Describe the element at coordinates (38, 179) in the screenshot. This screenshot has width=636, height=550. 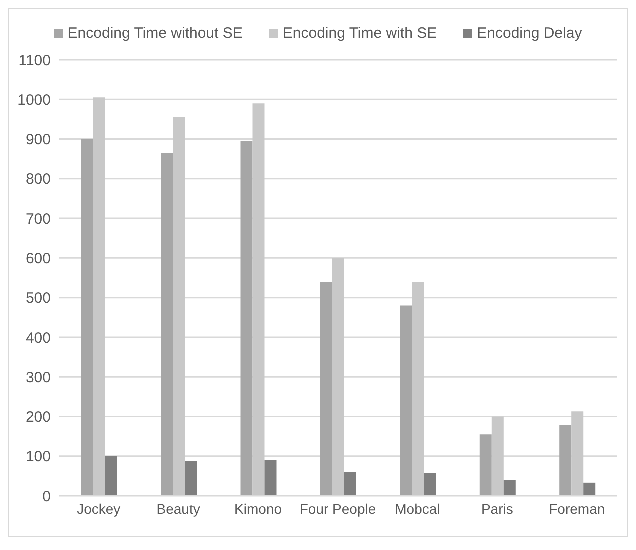
I see `y-tick-label: 800` at that location.